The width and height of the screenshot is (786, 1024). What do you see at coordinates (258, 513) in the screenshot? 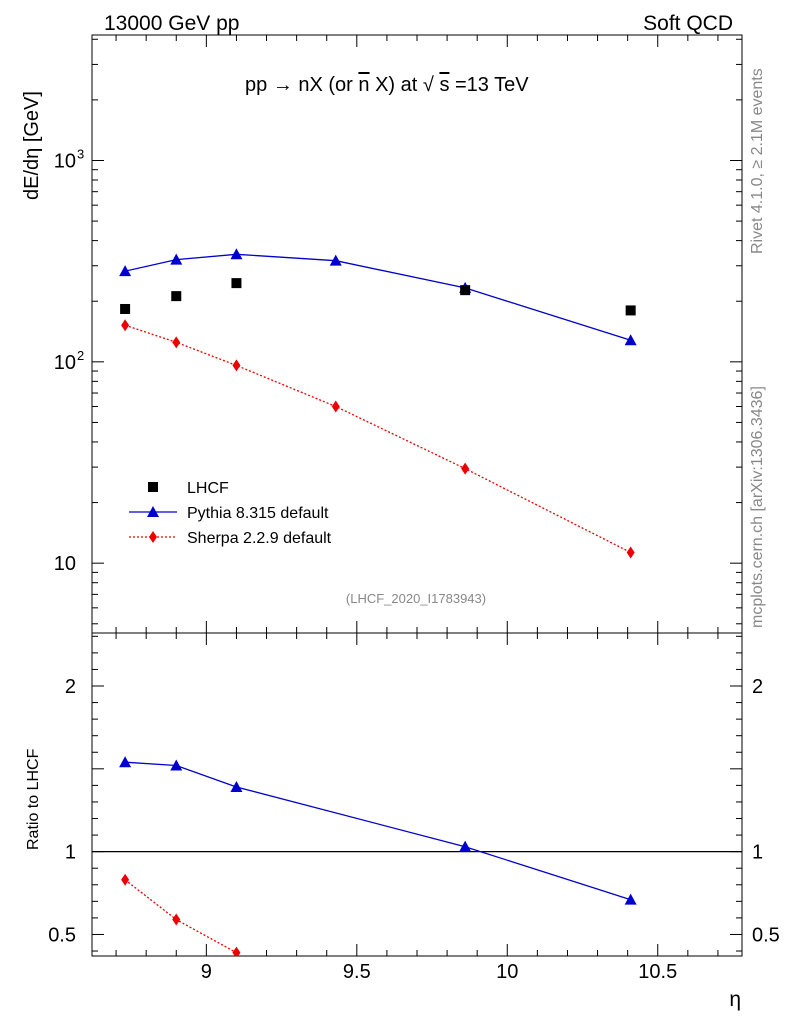
I see `legend-pythia-label: Pythia 8.315 default` at bounding box center [258, 513].